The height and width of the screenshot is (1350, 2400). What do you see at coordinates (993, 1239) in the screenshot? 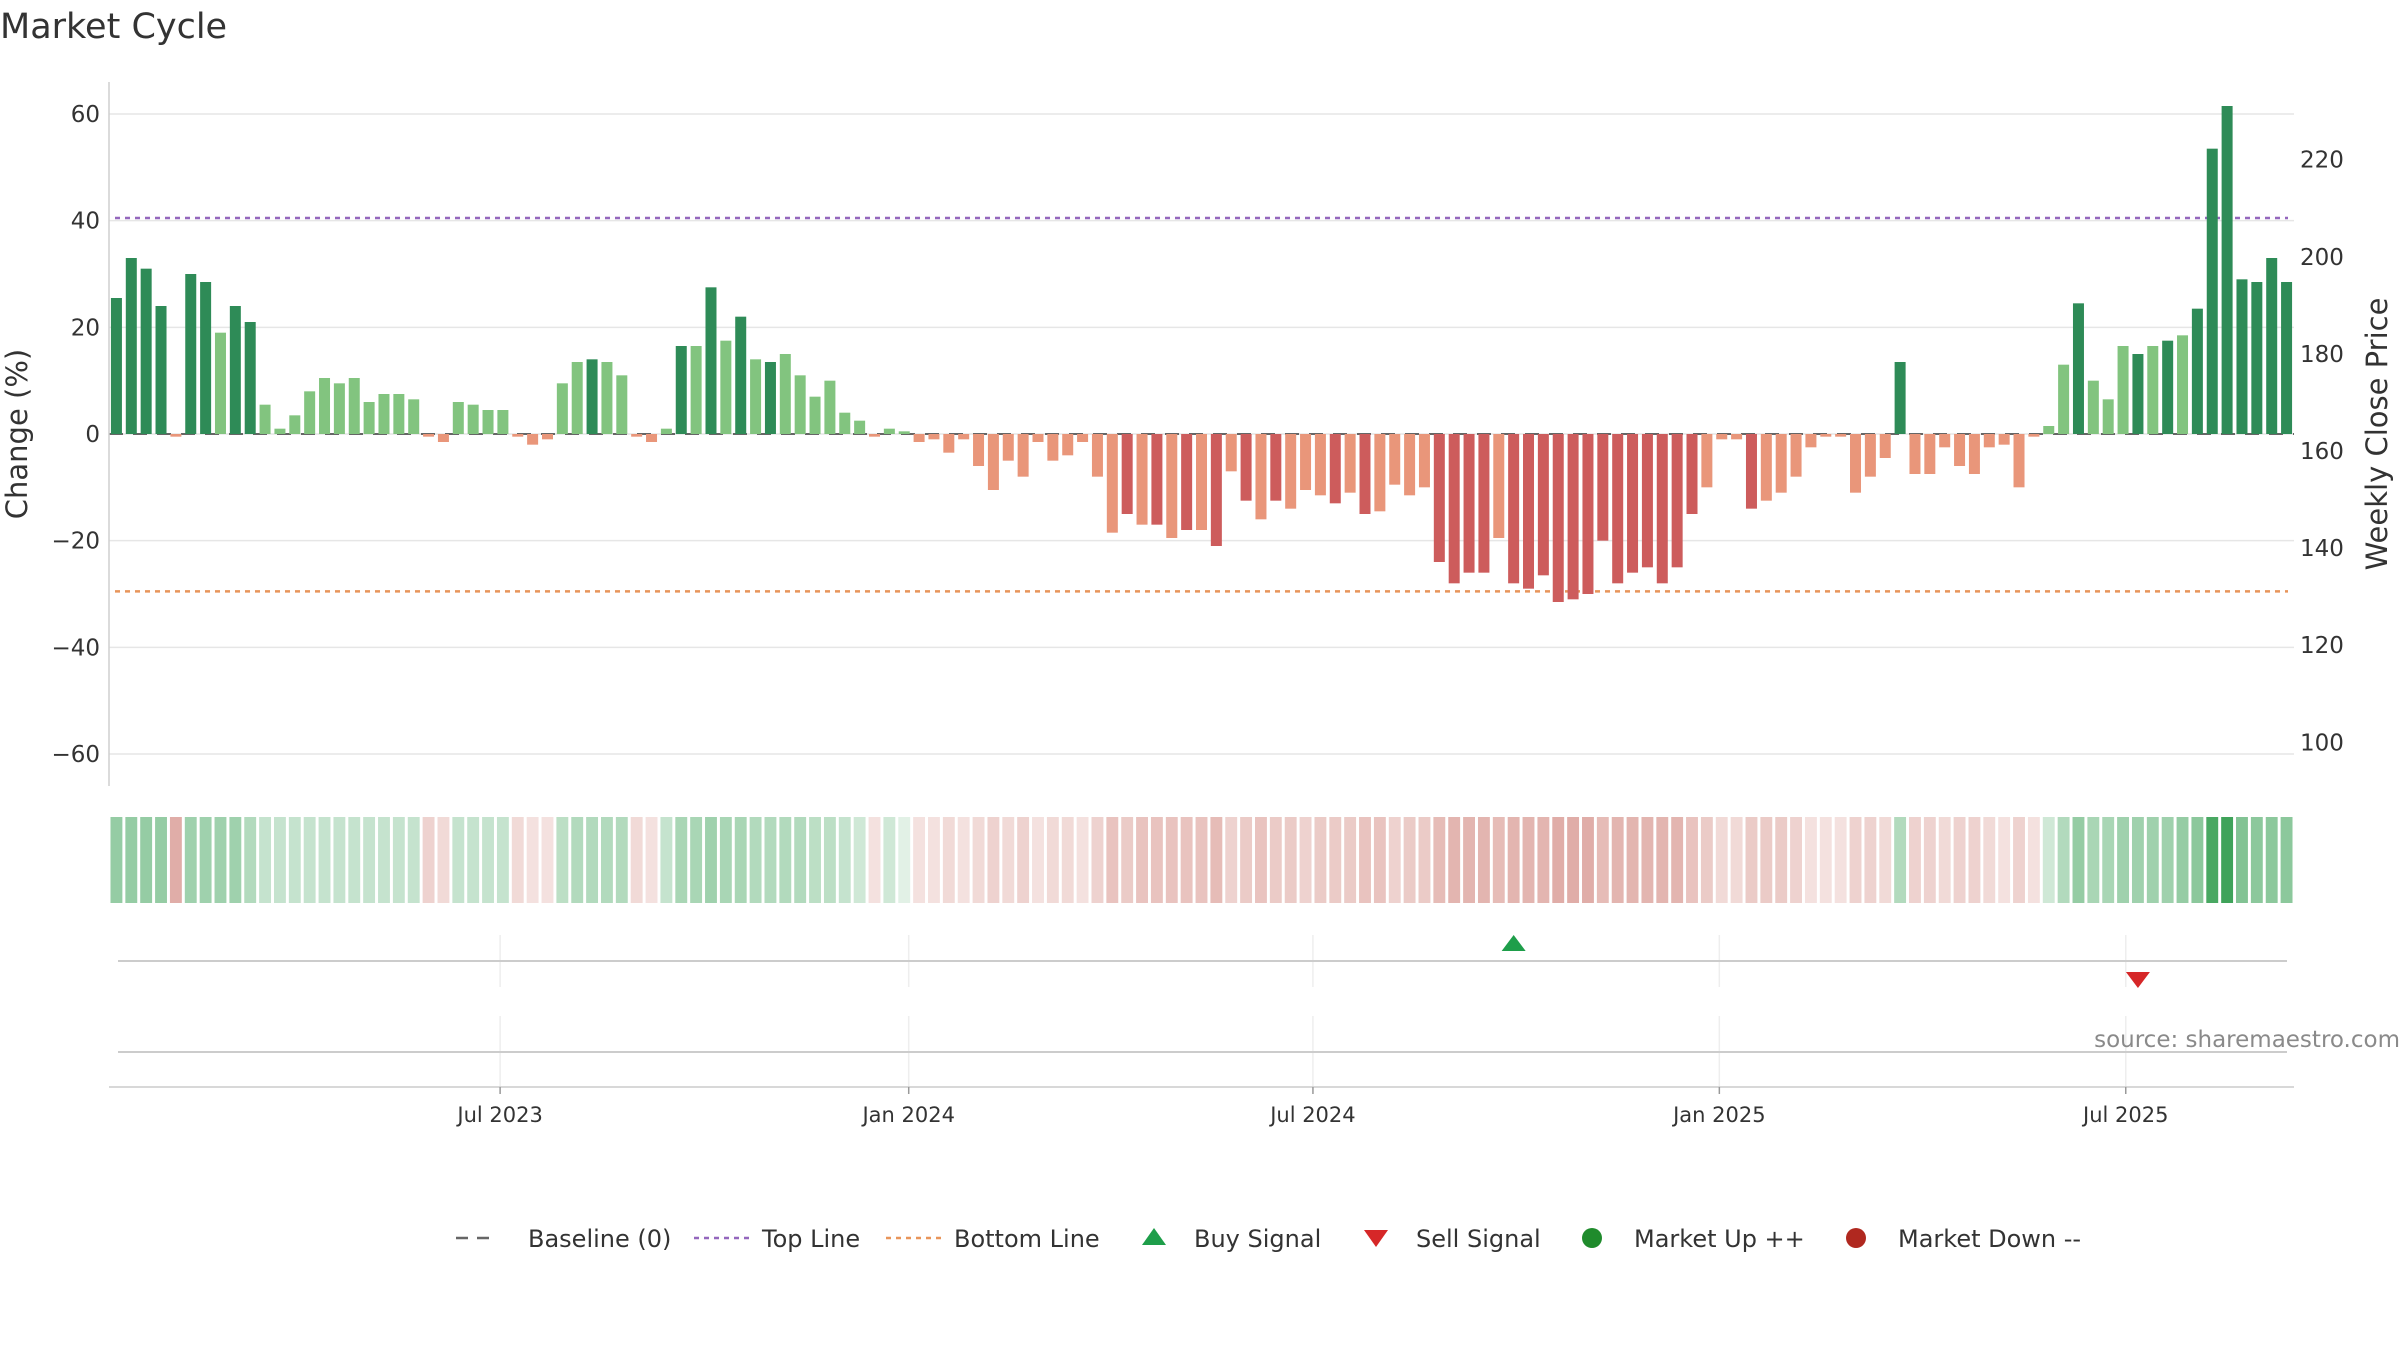
I see `legend-item: Bottom Line` at bounding box center [993, 1239].